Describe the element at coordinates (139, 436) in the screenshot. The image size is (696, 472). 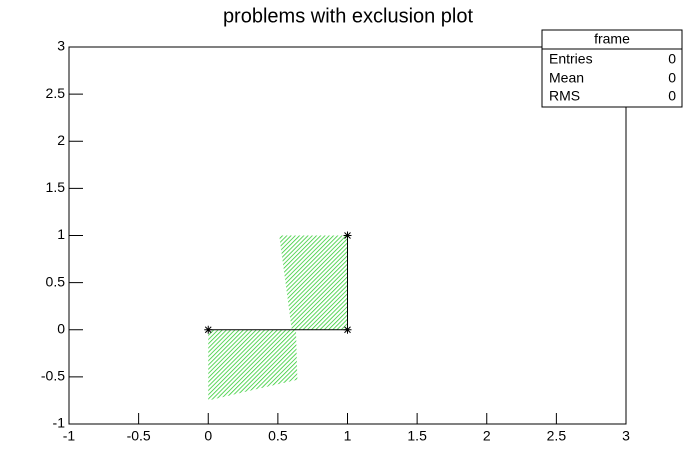
I see `x-tick-label: -0.5` at that location.